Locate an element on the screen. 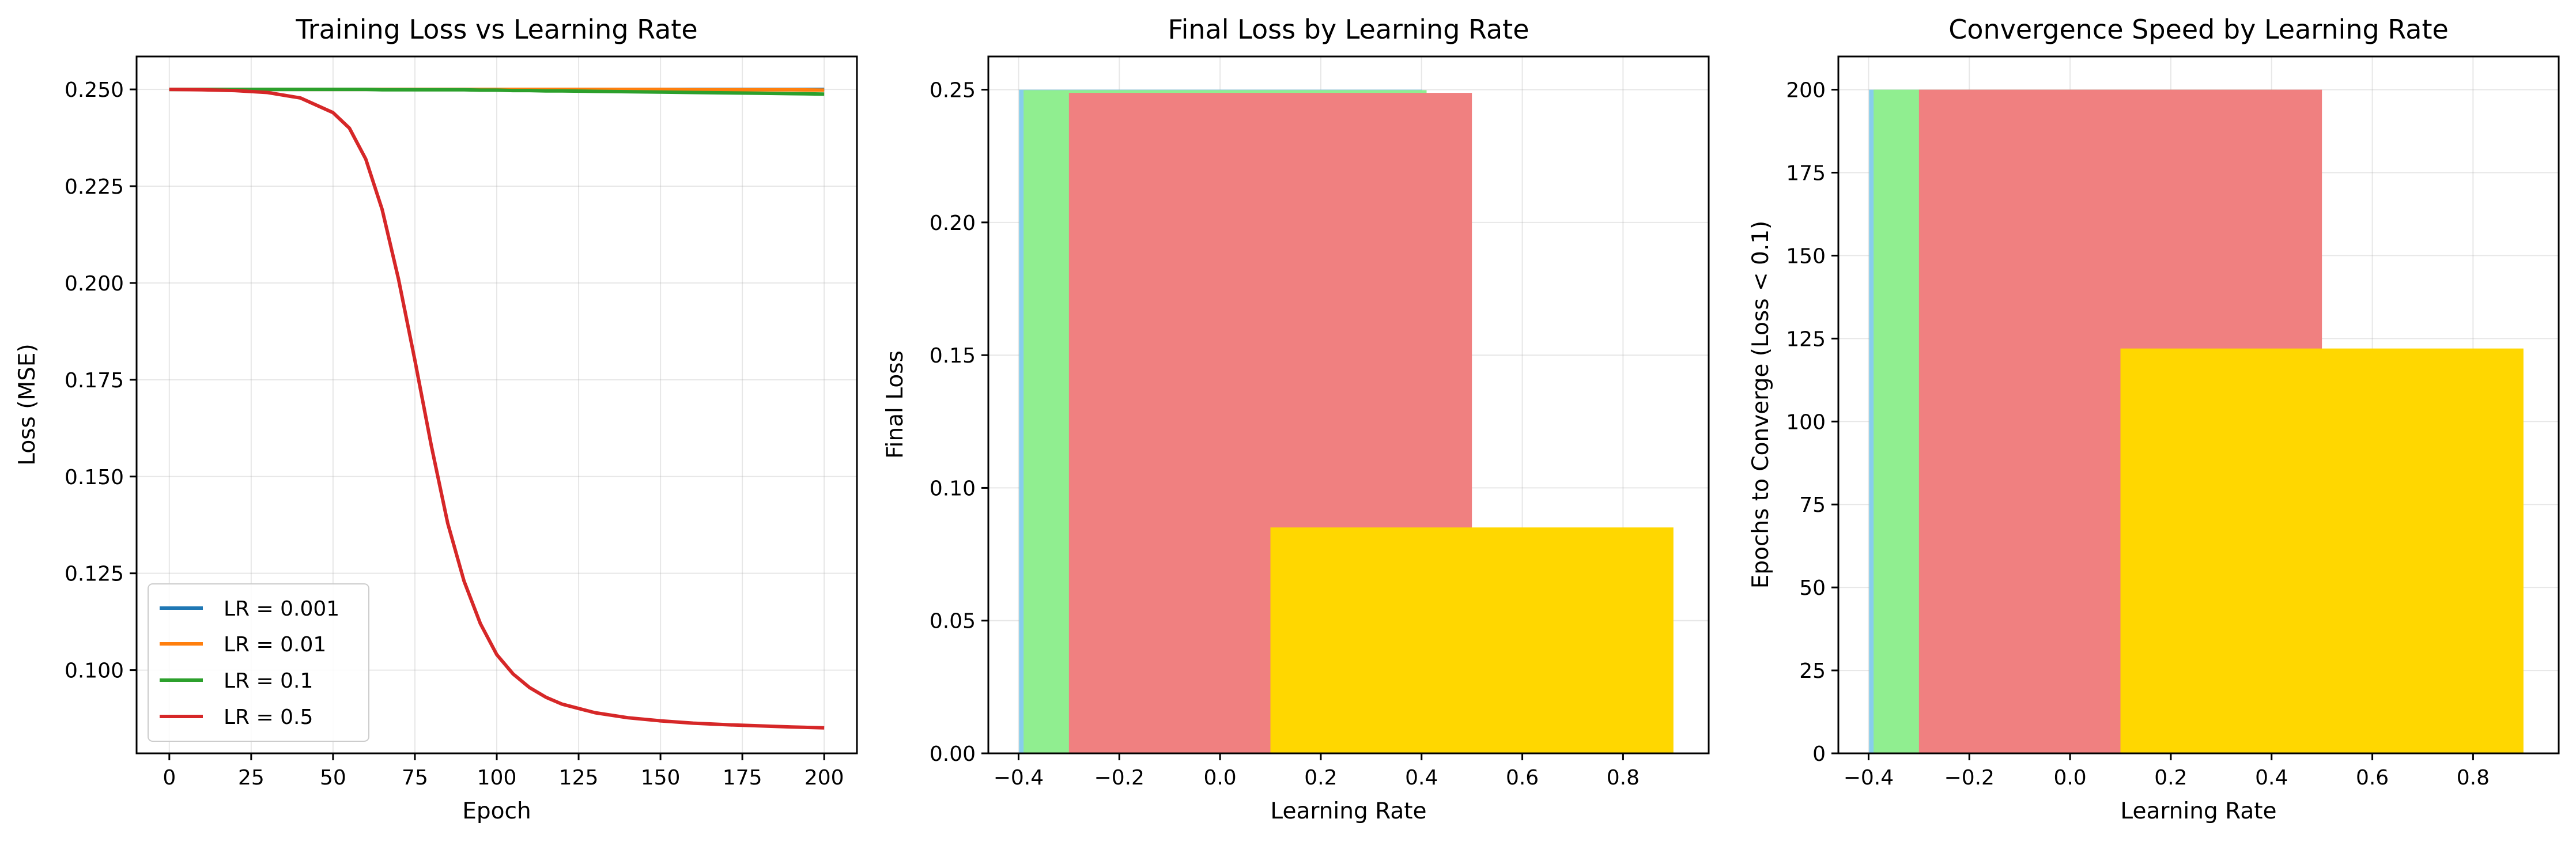 This screenshot has height=845, width=2576. y-tick-label-5: 0.225 is located at coordinates (94, 187).